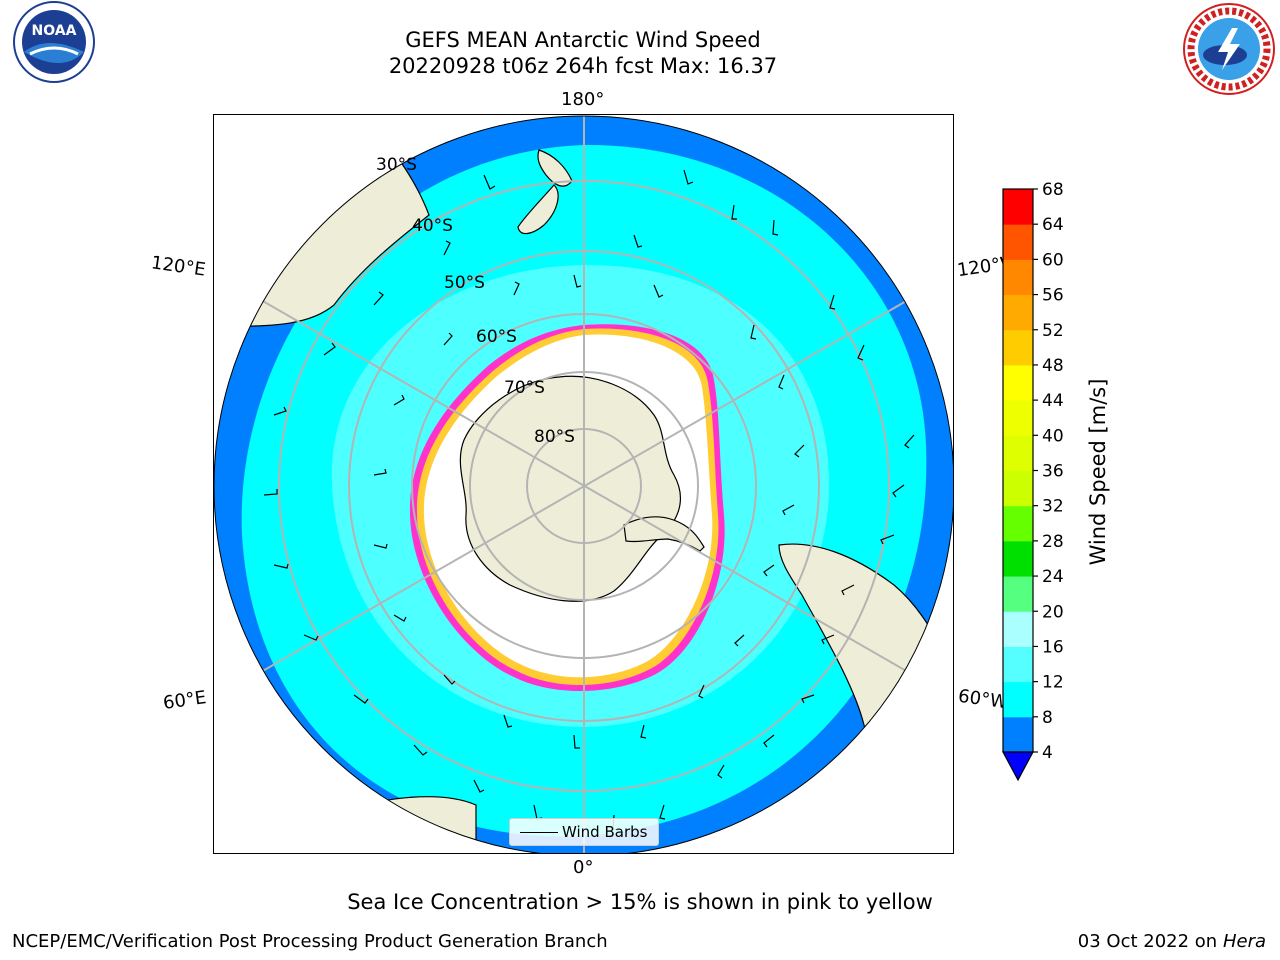 The width and height of the screenshot is (1280, 960). What do you see at coordinates (1098, 472) in the screenshot?
I see `colorbar-title: Wind Speed [m/s]` at bounding box center [1098, 472].